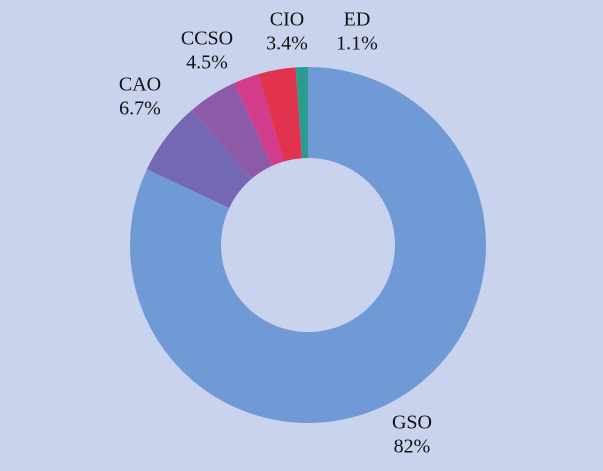 The width and height of the screenshot is (603, 471). Describe the element at coordinates (140, 85) in the screenshot. I see `slice-label: CAO` at that location.